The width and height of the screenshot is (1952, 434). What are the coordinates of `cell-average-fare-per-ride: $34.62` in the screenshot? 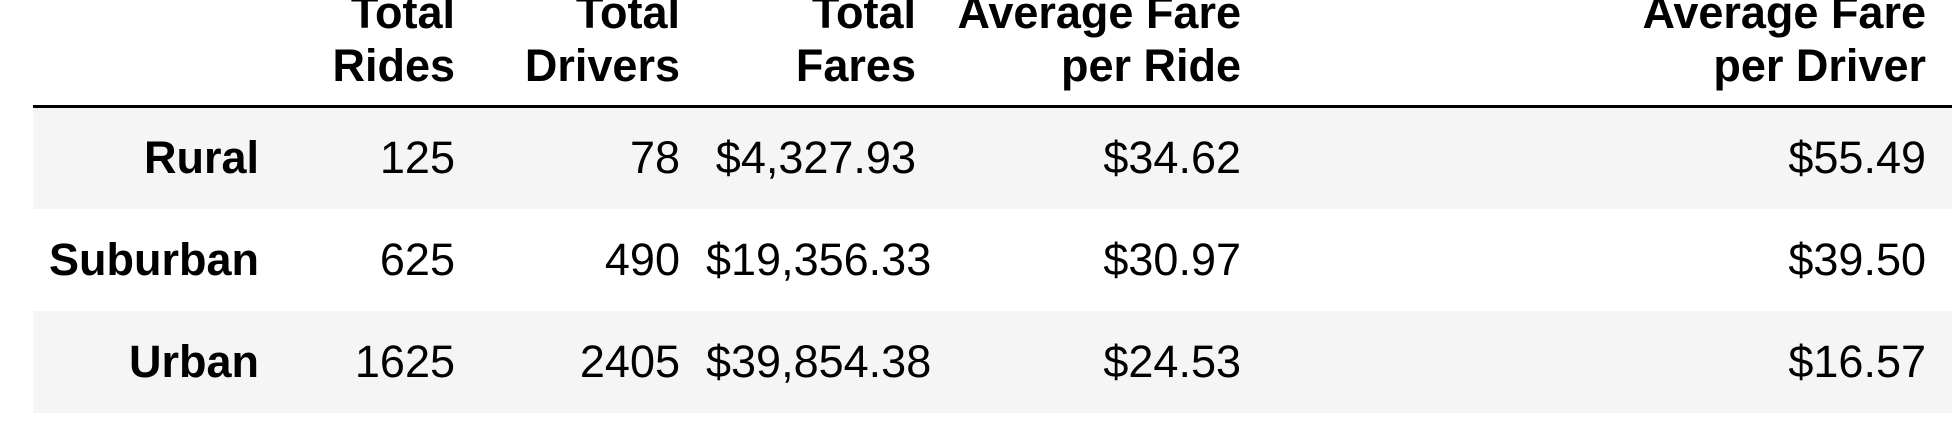 It's located at (1172, 158).